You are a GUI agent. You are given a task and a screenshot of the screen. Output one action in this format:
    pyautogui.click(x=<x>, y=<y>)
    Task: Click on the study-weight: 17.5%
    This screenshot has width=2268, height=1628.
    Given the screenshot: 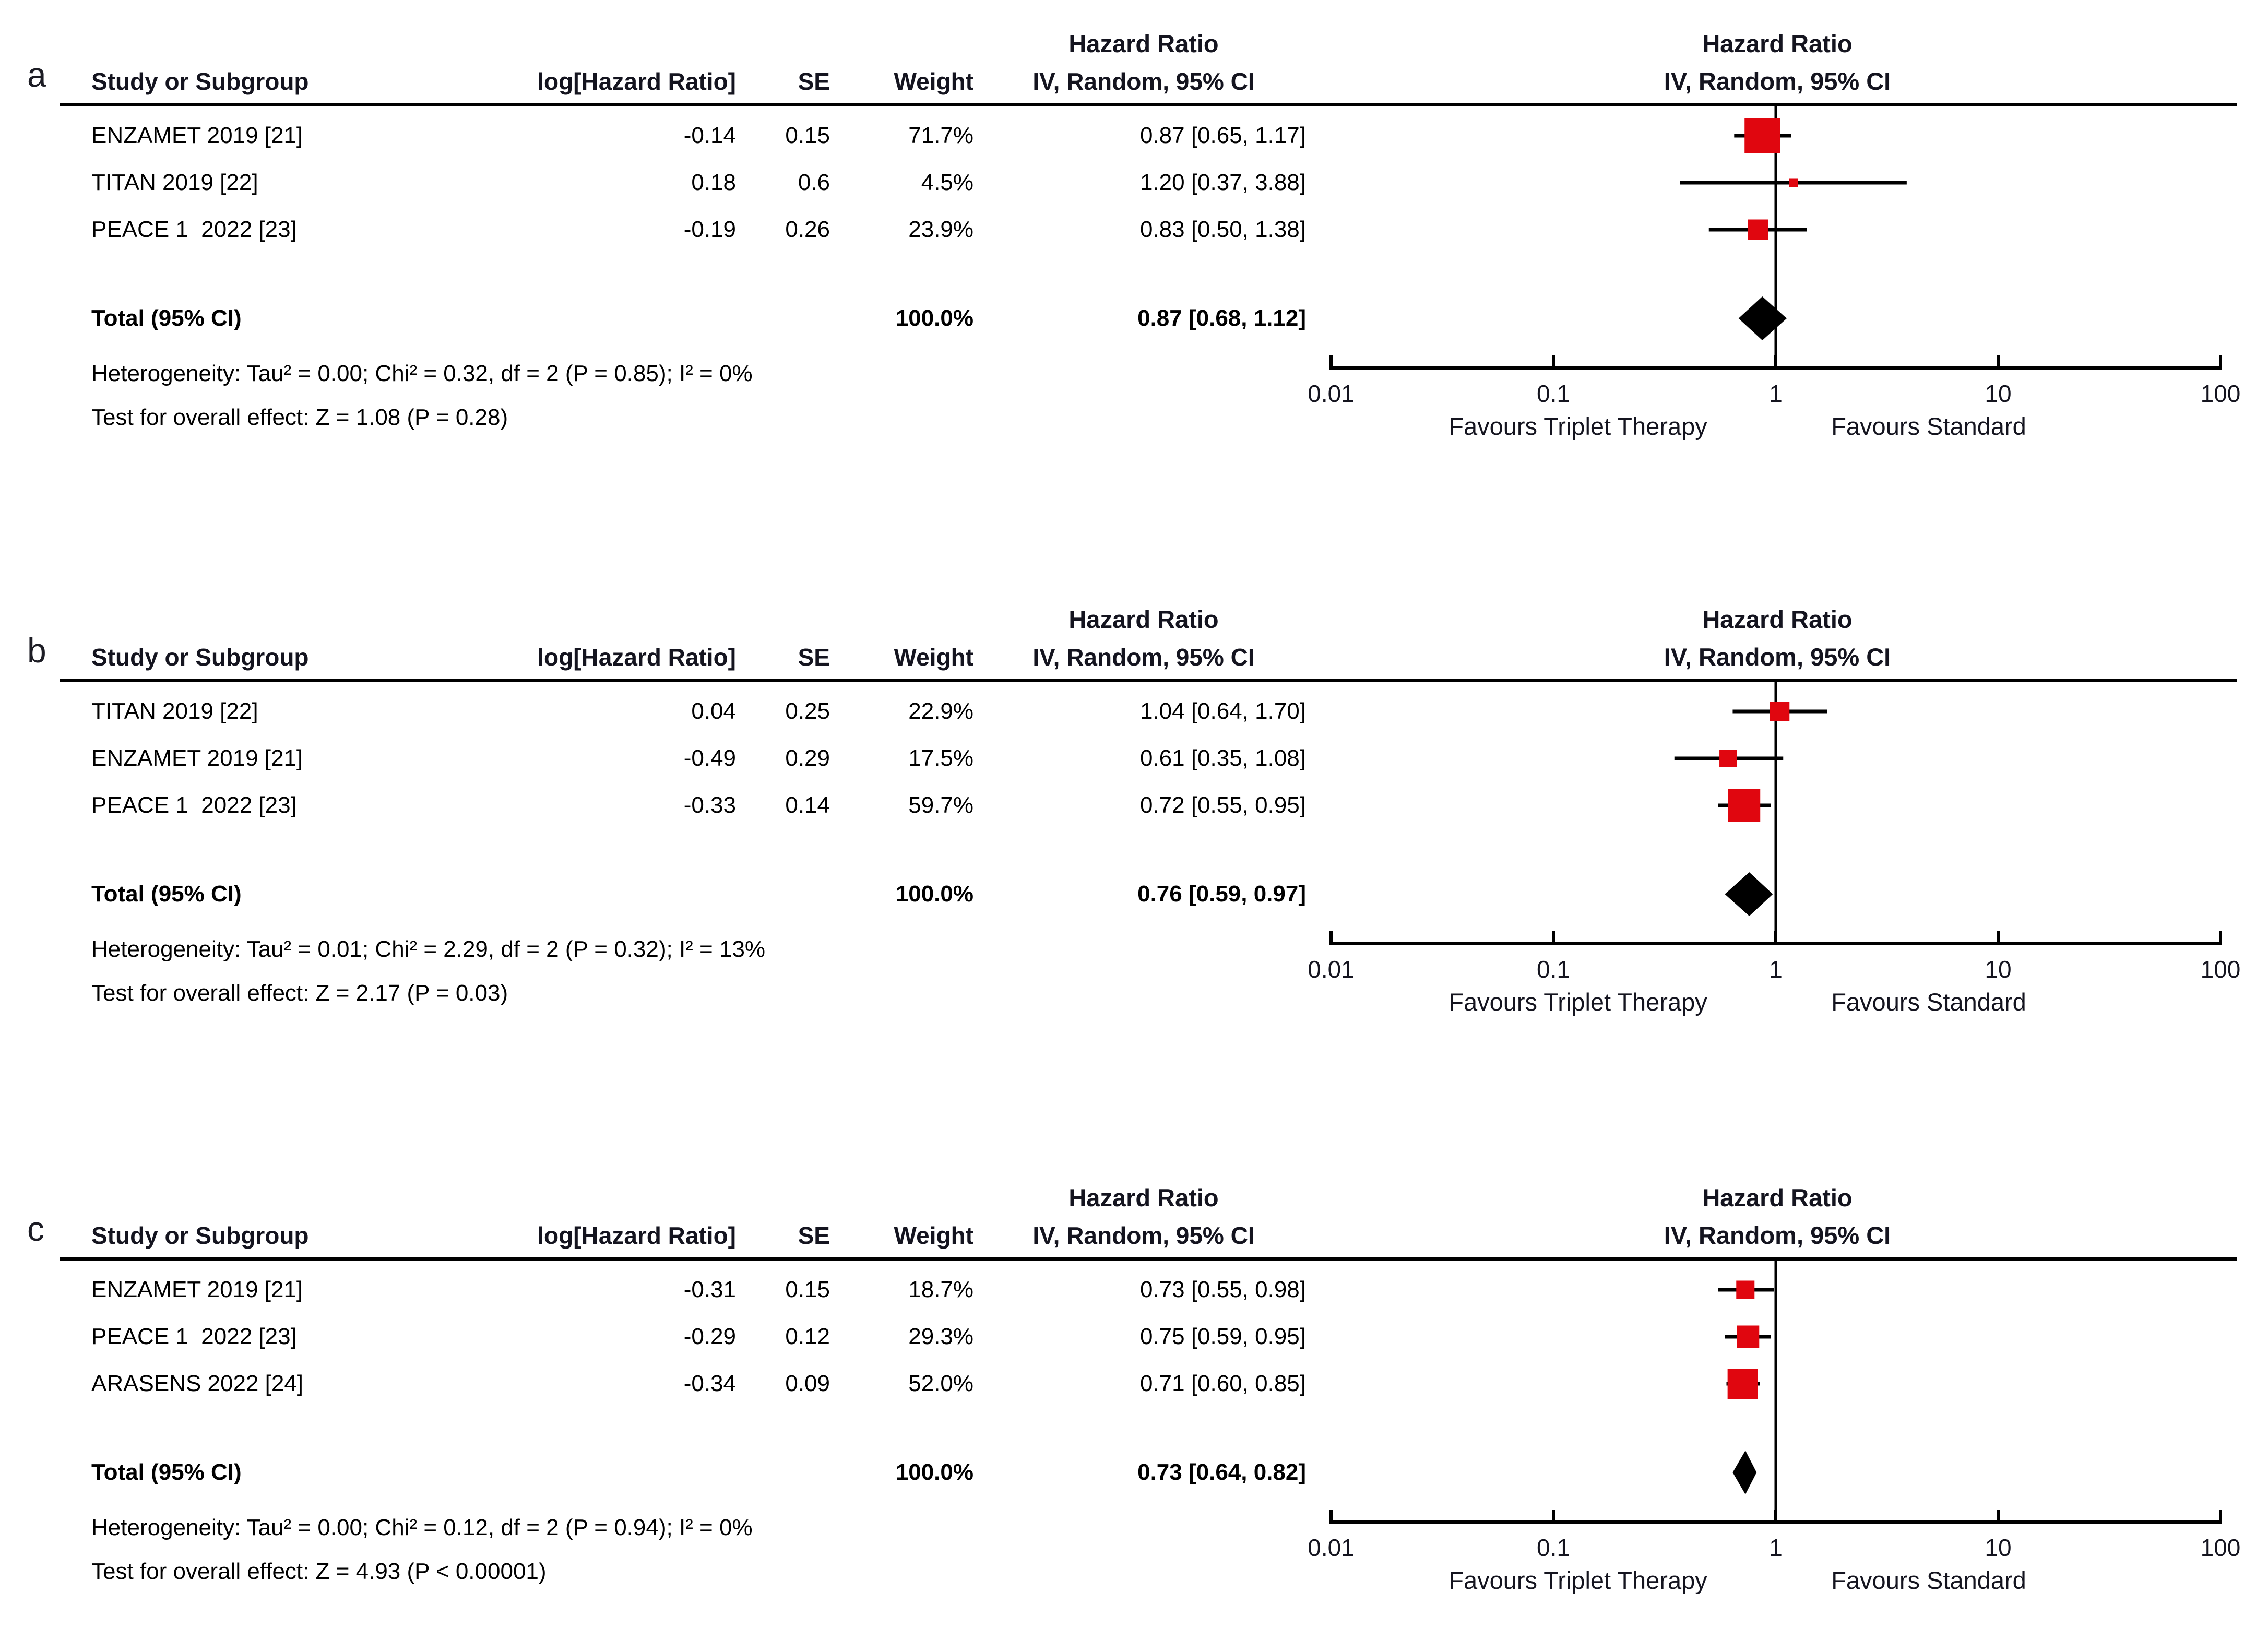 What is the action you would take?
    pyautogui.click(x=940, y=758)
    